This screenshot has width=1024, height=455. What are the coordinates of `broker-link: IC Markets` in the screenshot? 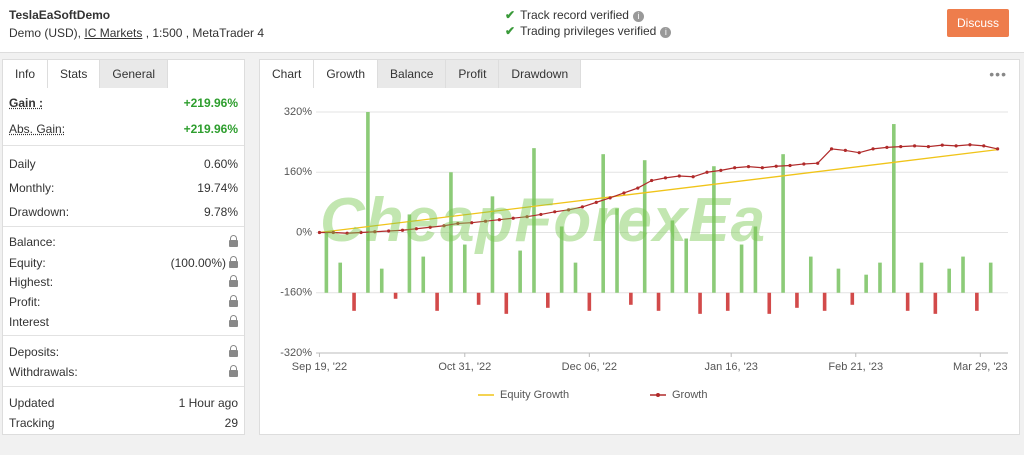 It's located at (113, 33).